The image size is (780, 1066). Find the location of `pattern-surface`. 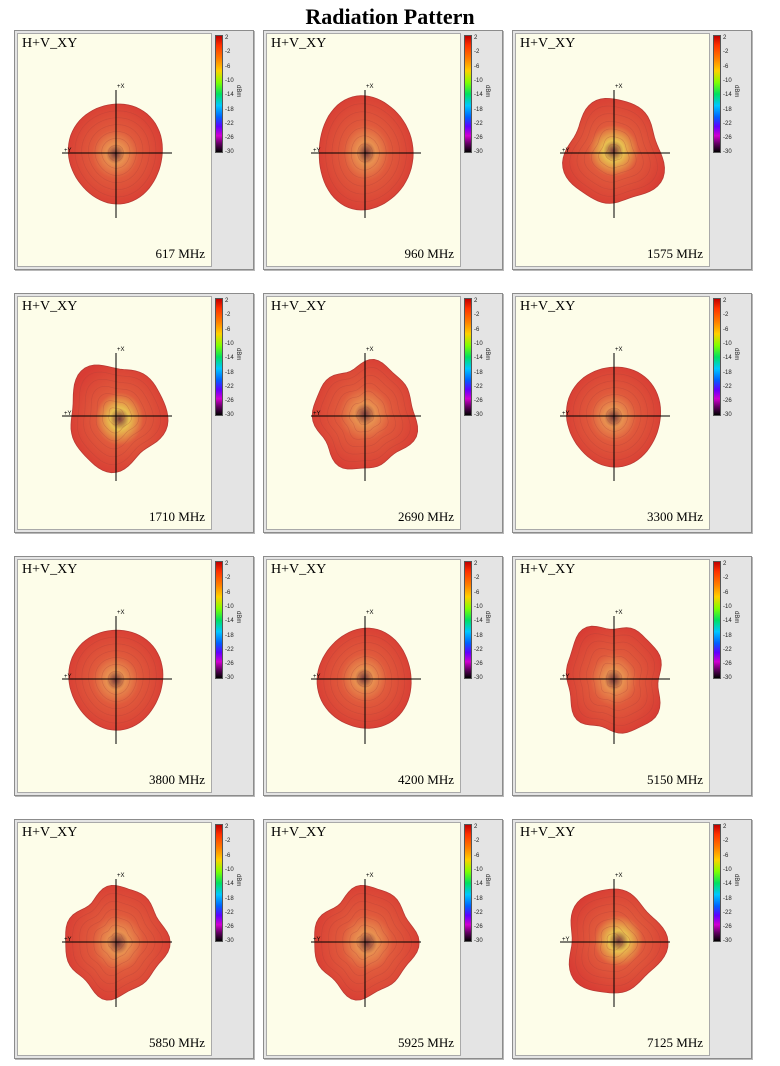

pattern-surface is located at coordinates (364, 678).